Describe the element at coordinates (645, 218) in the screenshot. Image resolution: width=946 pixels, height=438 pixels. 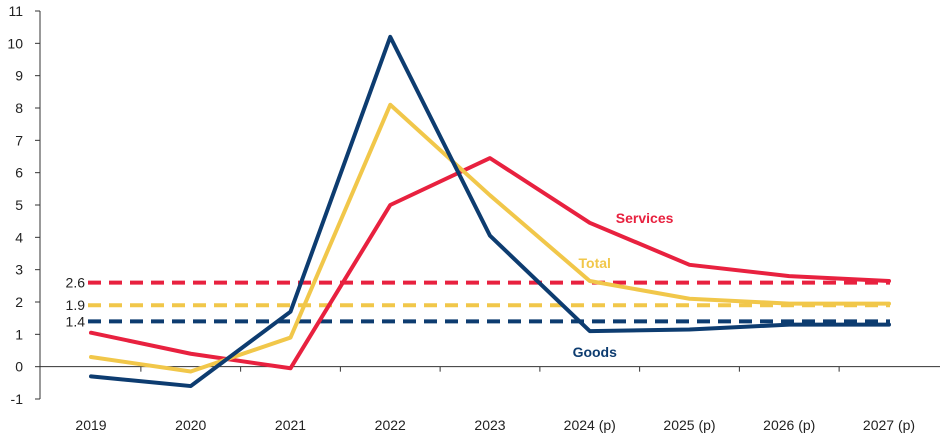
I see `series-label-services: Services` at that location.